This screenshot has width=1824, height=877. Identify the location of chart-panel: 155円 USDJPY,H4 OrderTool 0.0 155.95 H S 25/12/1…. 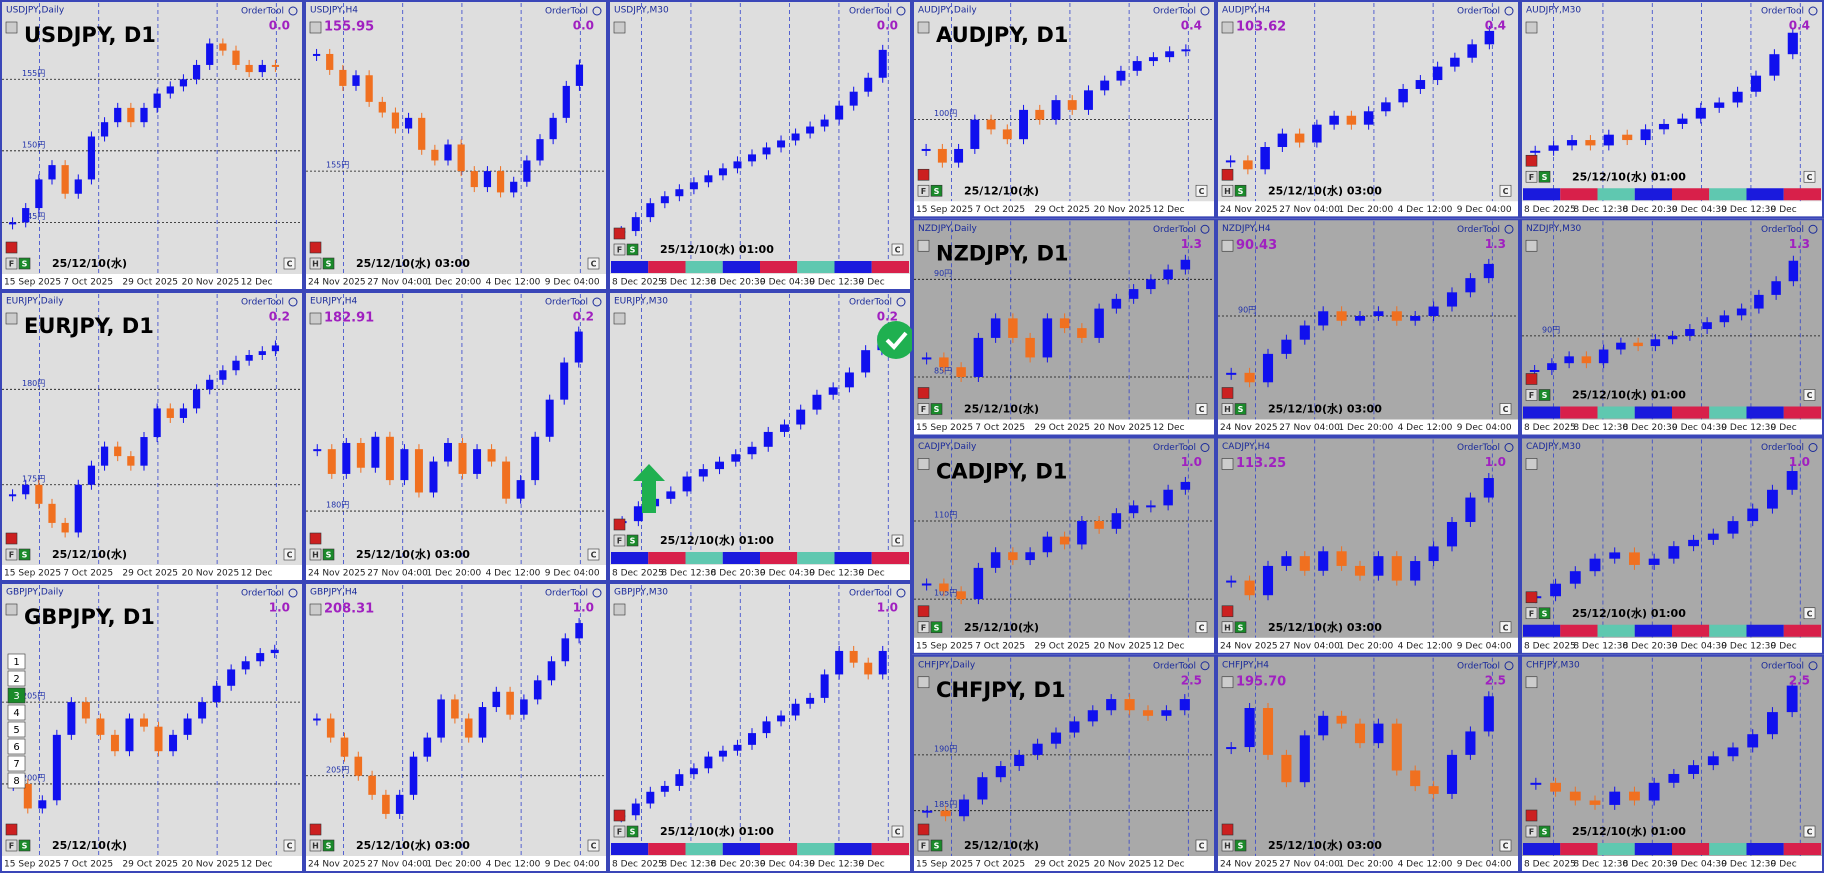
(456, 145).